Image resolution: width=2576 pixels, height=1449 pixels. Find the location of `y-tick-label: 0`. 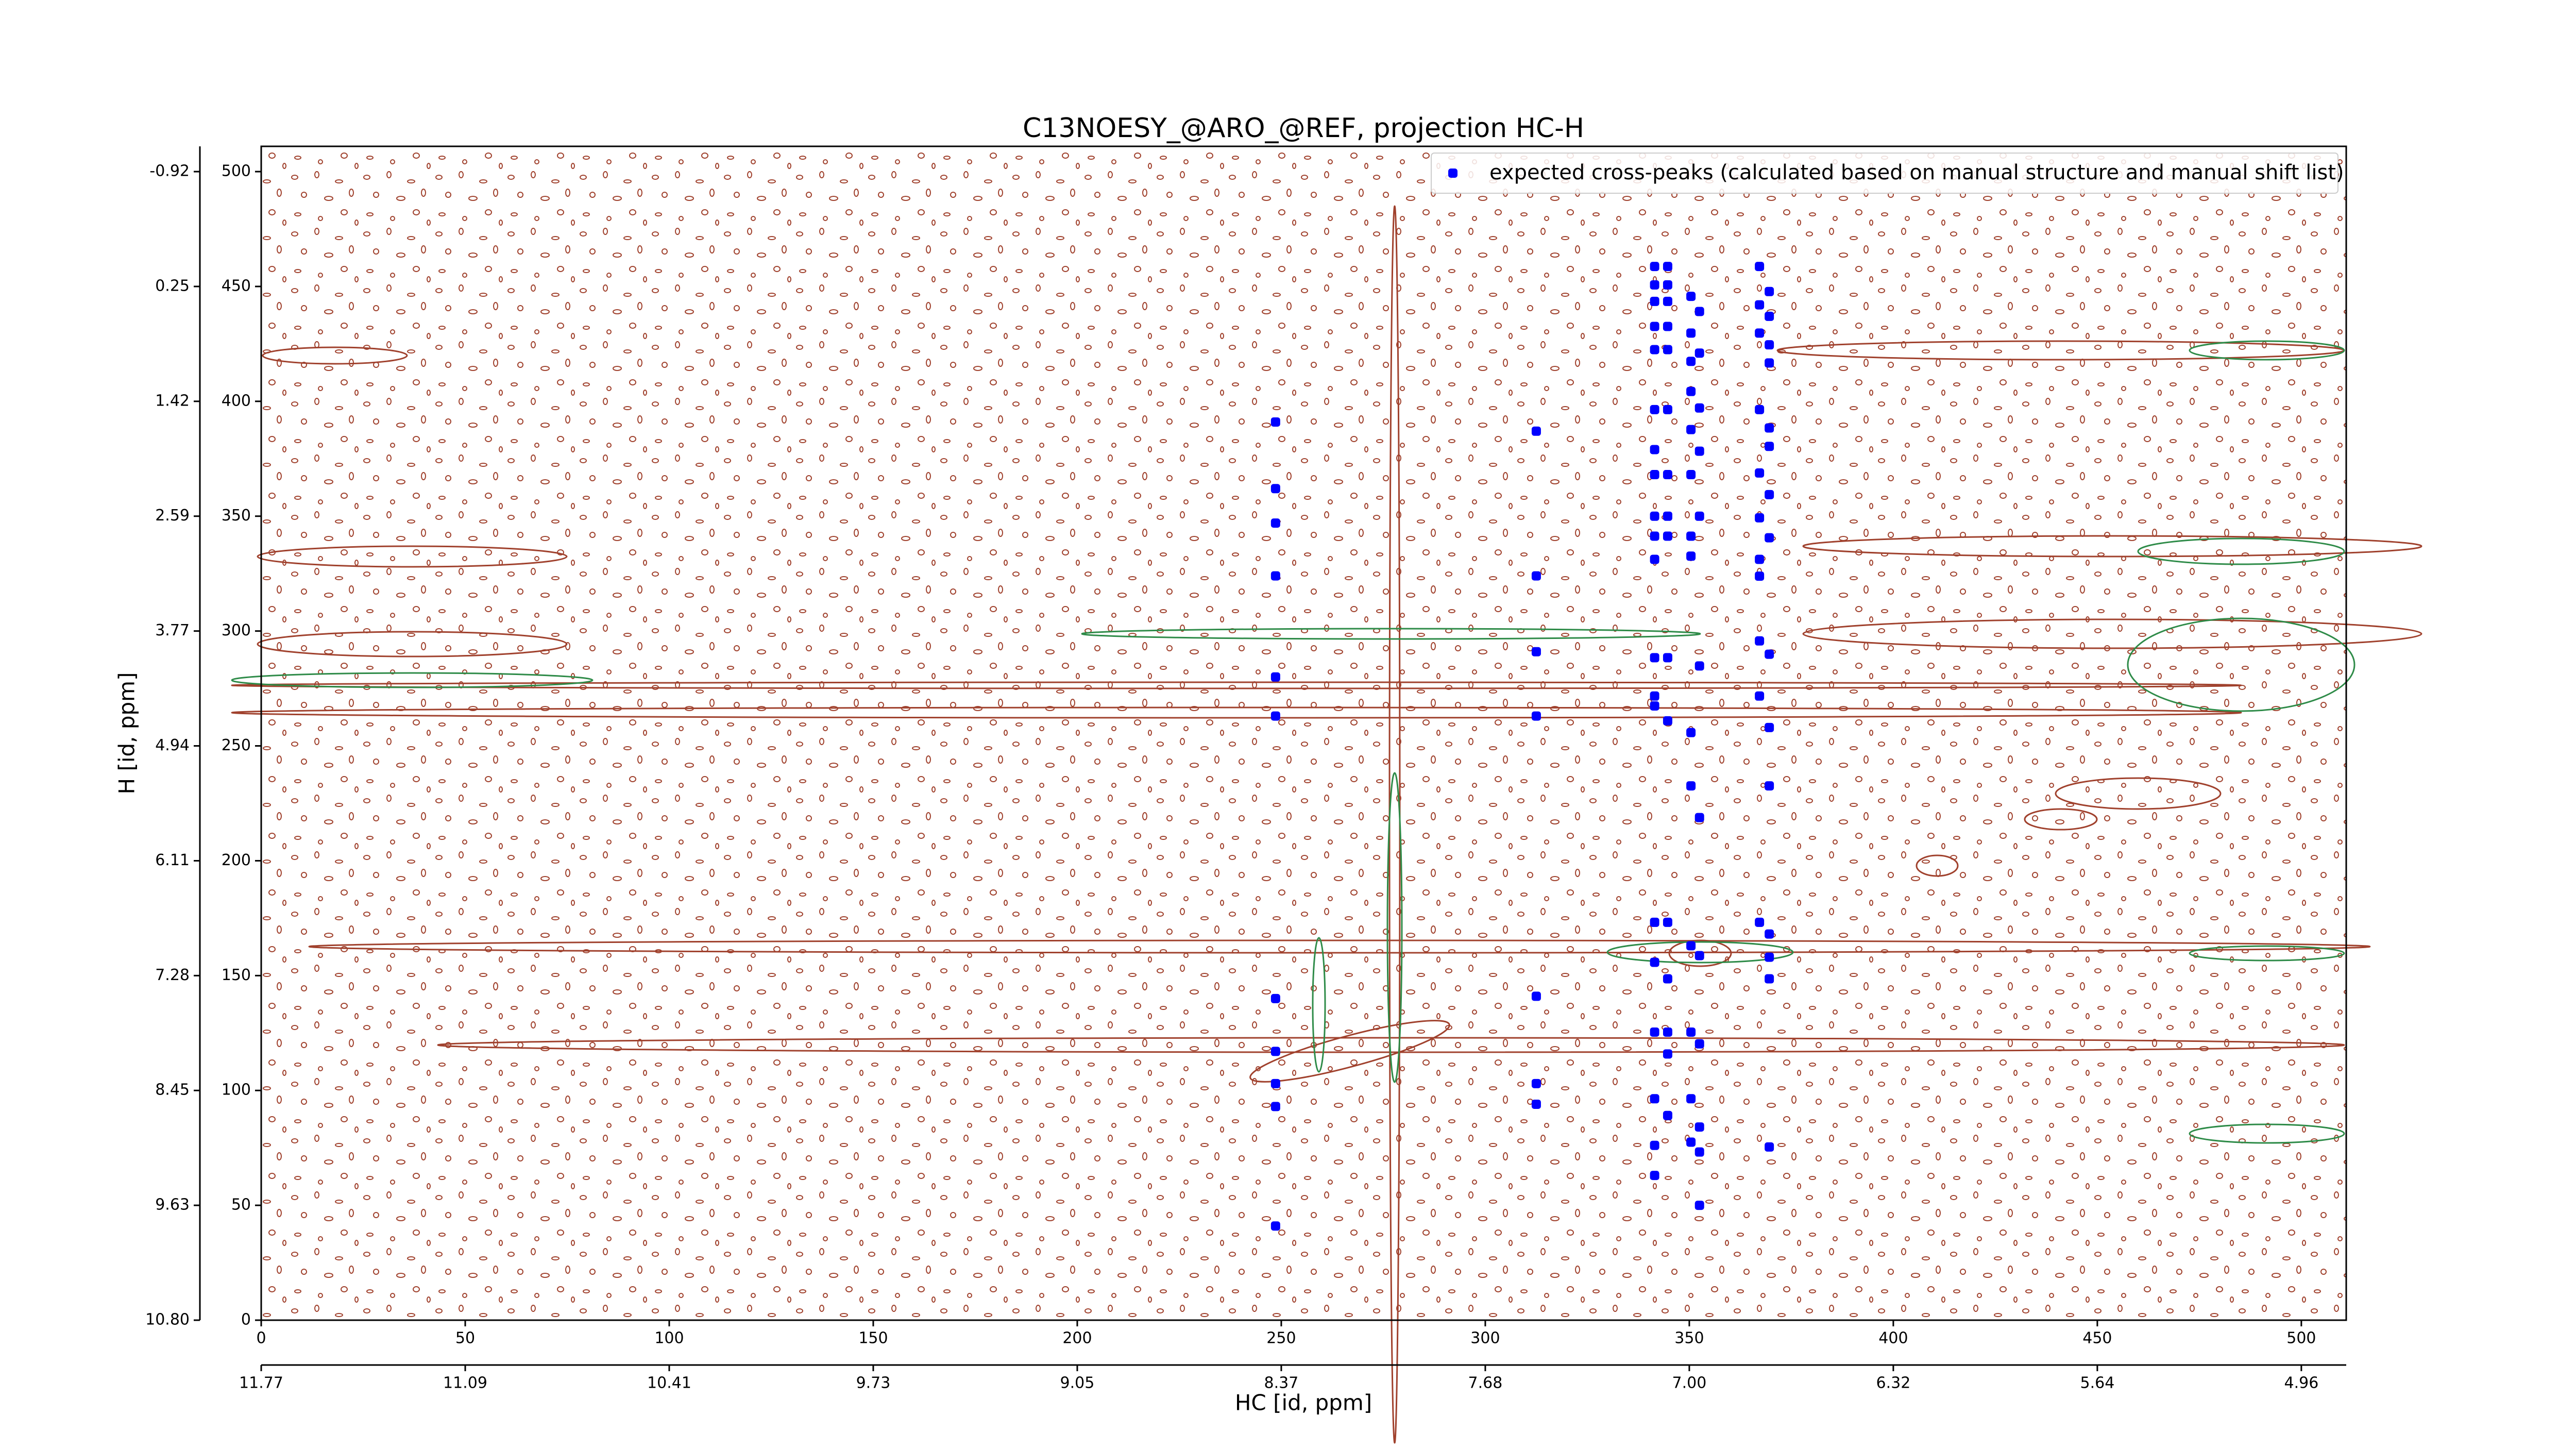

y-tick-label: 0 is located at coordinates (246, 1320).